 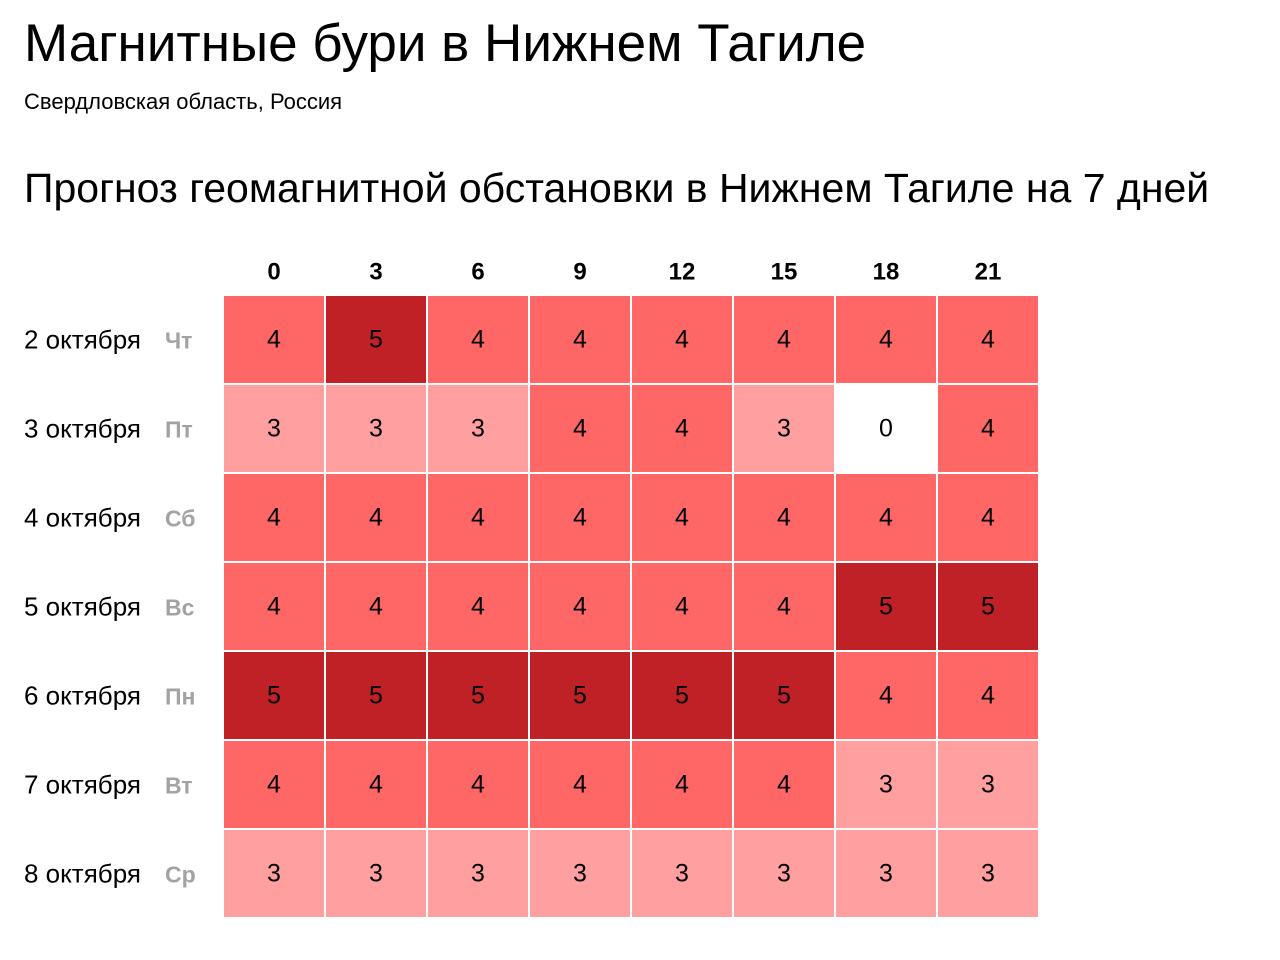 I want to click on hour-header: 6, so click(x=477, y=272).